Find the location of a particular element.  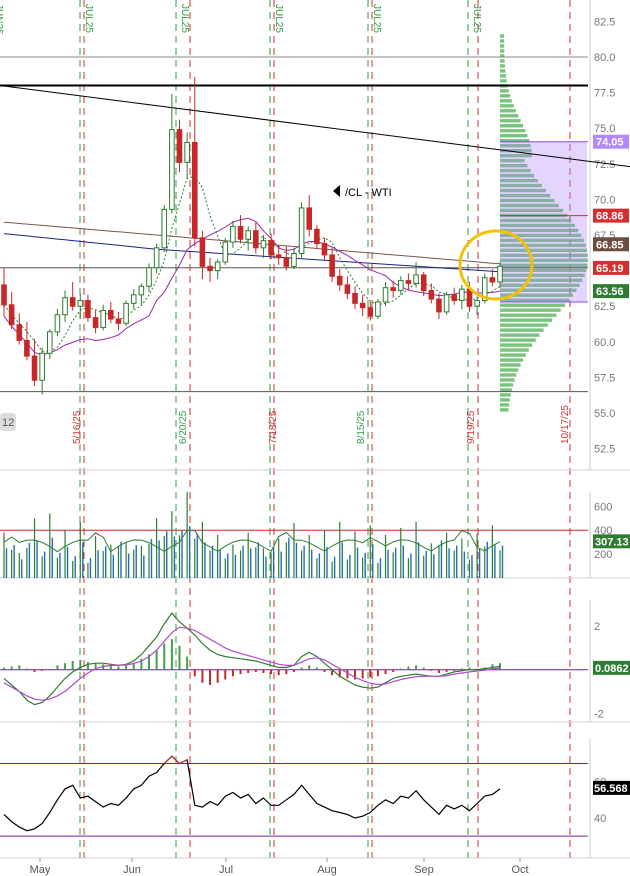

level-tag-label: 68.86 is located at coordinates (610, 217).